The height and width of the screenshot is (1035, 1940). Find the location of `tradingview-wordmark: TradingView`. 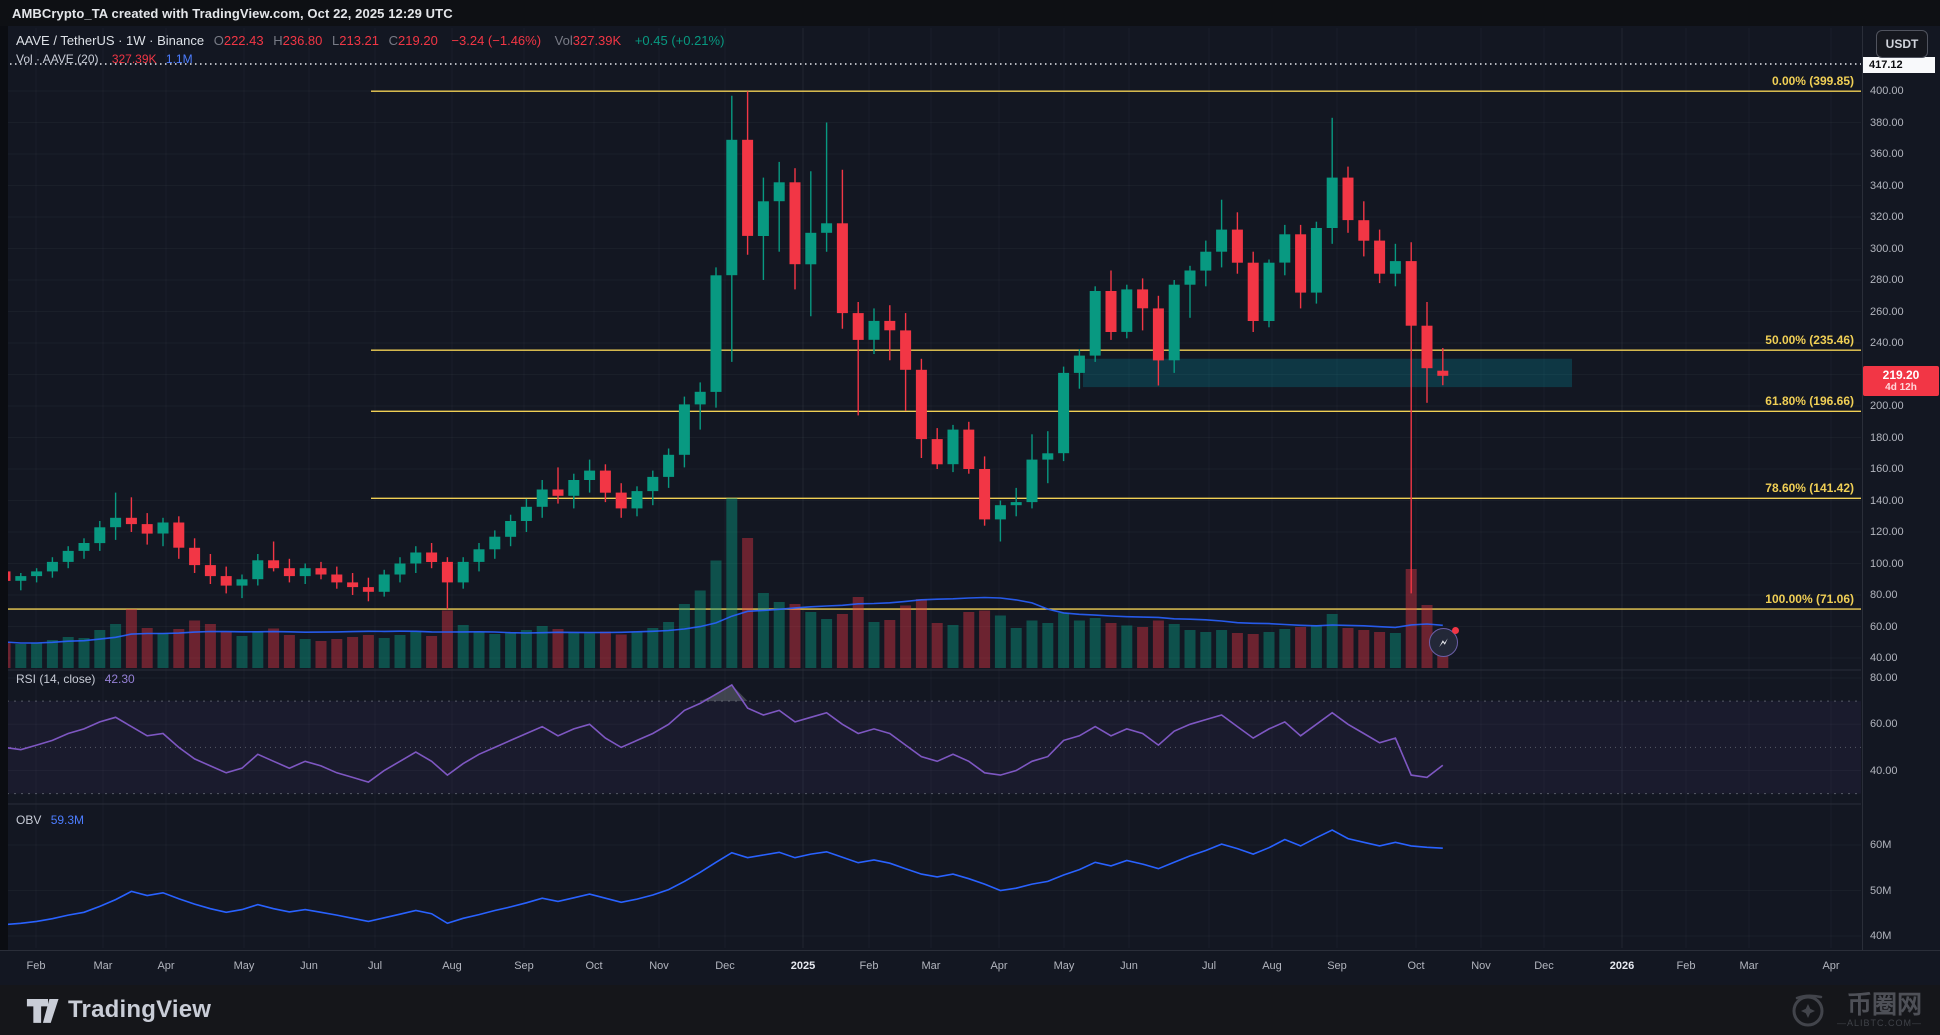

tradingview-wordmark: TradingView is located at coordinates (140, 1009).